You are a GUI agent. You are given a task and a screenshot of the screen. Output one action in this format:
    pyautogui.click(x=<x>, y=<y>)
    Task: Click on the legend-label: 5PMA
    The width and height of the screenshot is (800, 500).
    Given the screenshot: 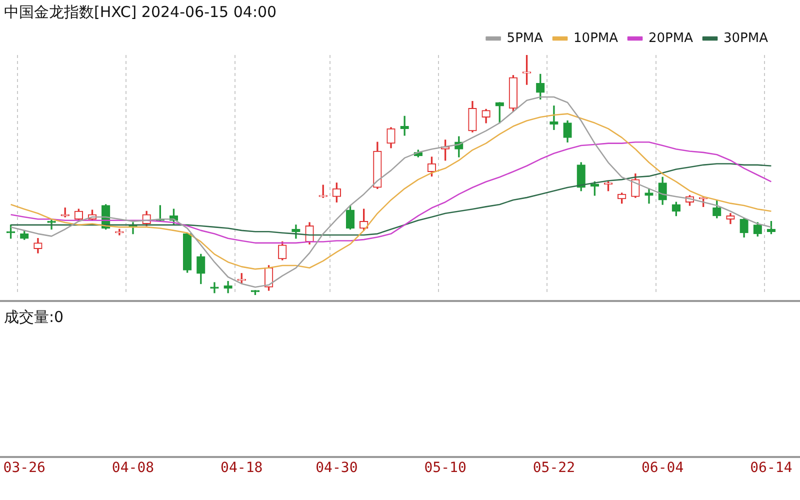 What is the action you would take?
    pyautogui.click(x=525, y=38)
    